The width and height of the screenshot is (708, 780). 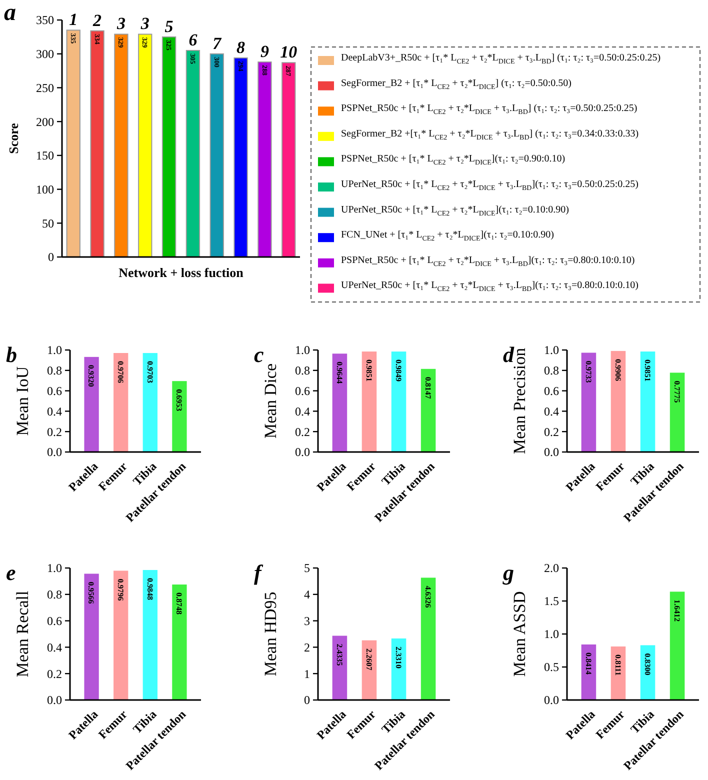 I want to click on y-tick-label: 5, so click(x=307, y=568).